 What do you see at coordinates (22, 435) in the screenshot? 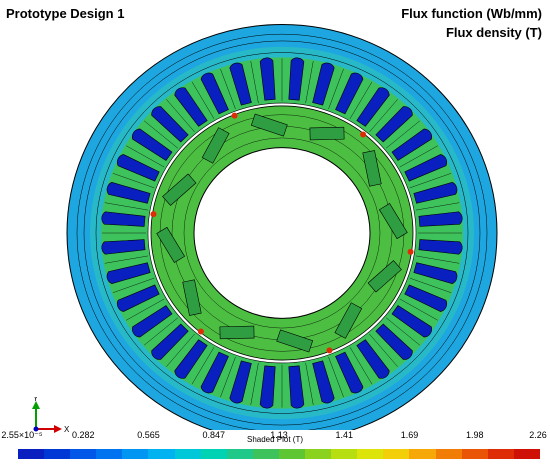
I see `colorbar-tick-label: 2.55×10⁻⁵` at bounding box center [22, 435].